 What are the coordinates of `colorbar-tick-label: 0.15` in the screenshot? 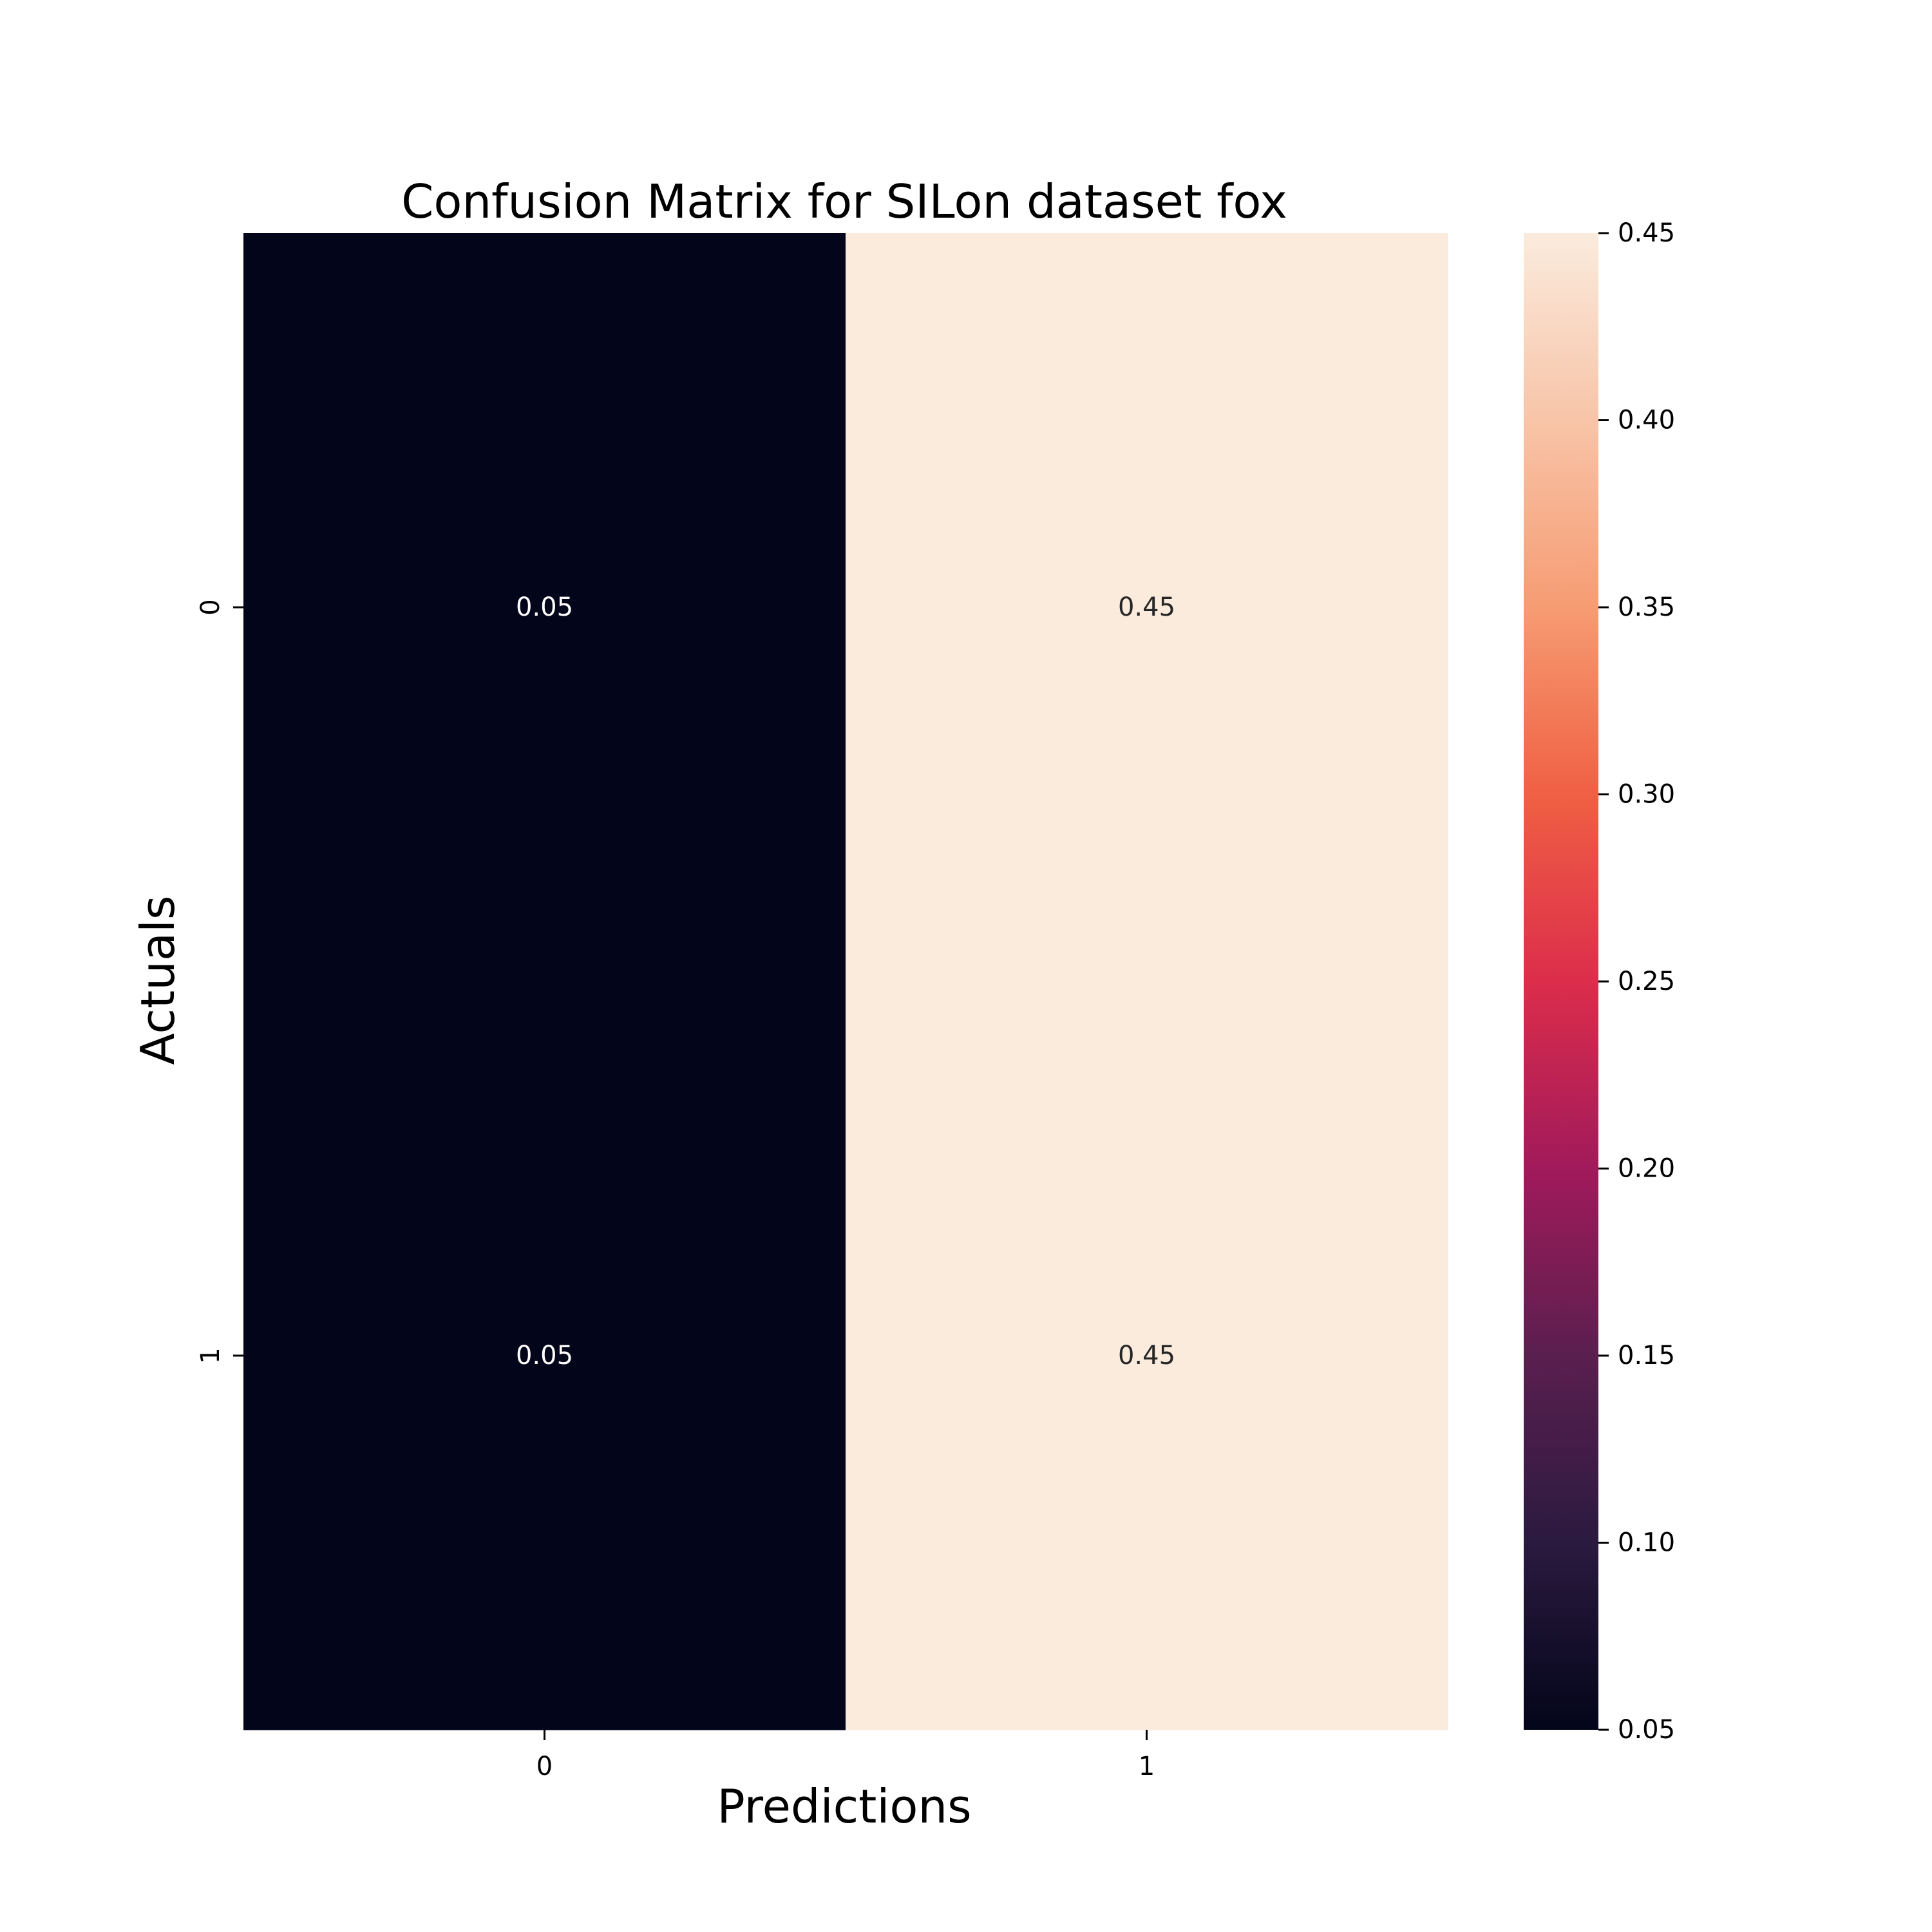 It's located at (1646, 1355).